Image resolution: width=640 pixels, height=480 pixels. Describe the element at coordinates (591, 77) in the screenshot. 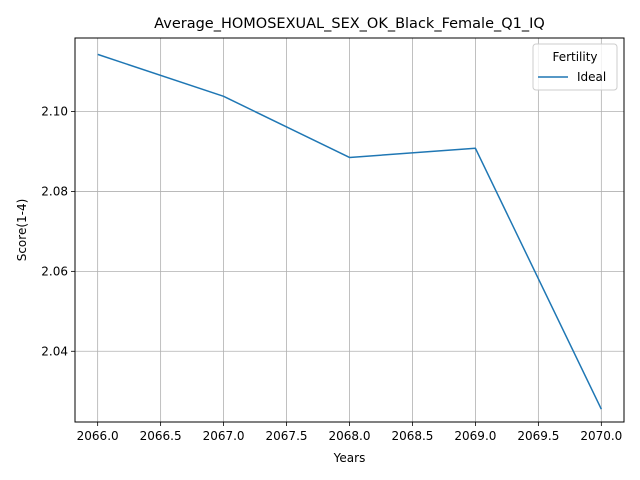

I see `legend-label-ideal: Ideal` at that location.